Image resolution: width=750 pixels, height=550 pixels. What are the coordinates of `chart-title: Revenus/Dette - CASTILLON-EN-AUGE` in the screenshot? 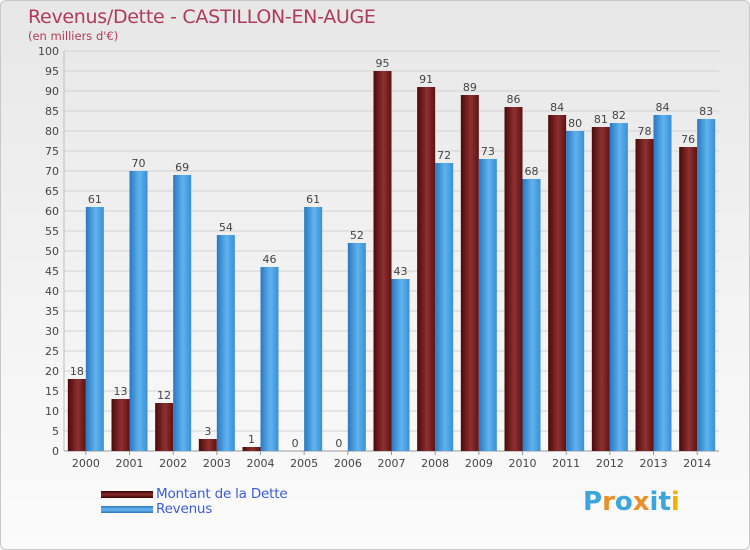 It's located at (202, 17).